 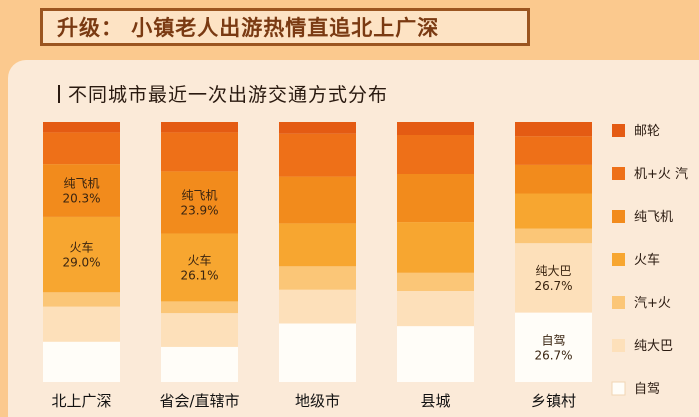 I want to click on data-label-name: 纯大巴, so click(x=553, y=271).